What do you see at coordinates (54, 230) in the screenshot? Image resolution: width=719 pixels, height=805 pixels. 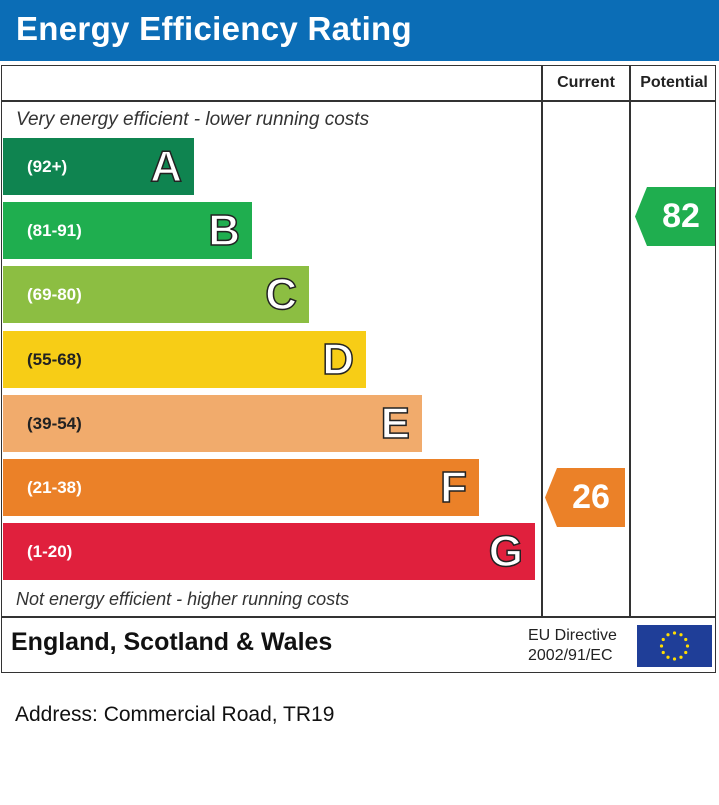 I see `band-range-label: (81-91)` at bounding box center [54, 230].